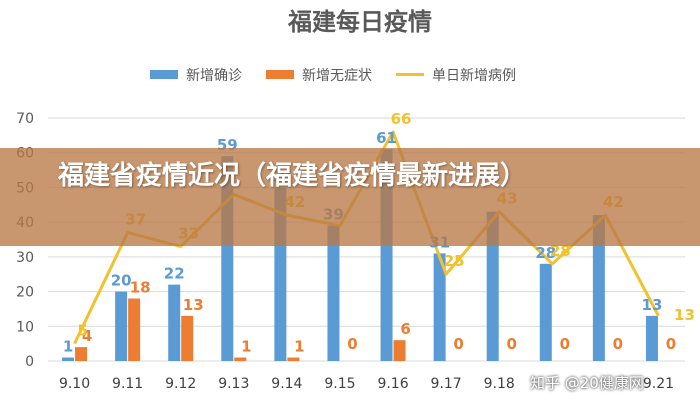 The width and height of the screenshot is (700, 400). I want to click on bar-value-label: 18, so click(140, 288).